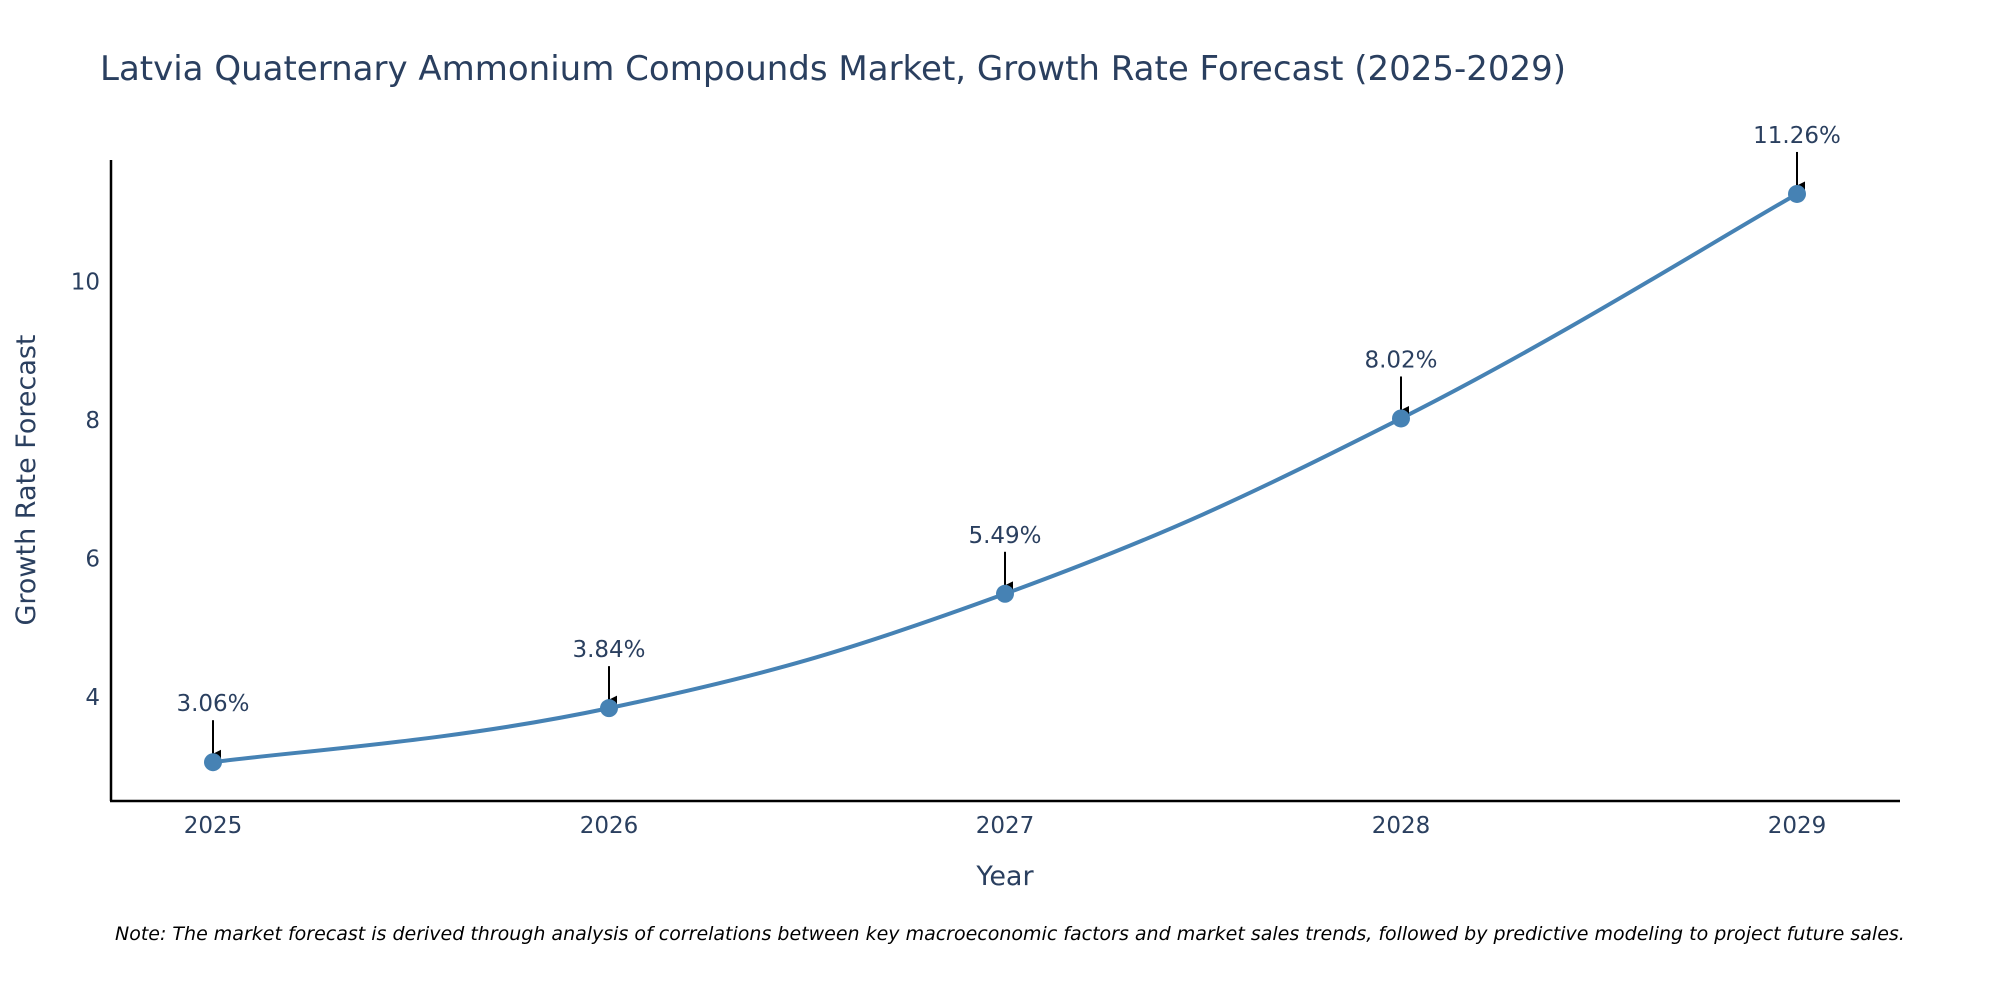  I want to click on y-tick-label: 8, so click(92, 421).